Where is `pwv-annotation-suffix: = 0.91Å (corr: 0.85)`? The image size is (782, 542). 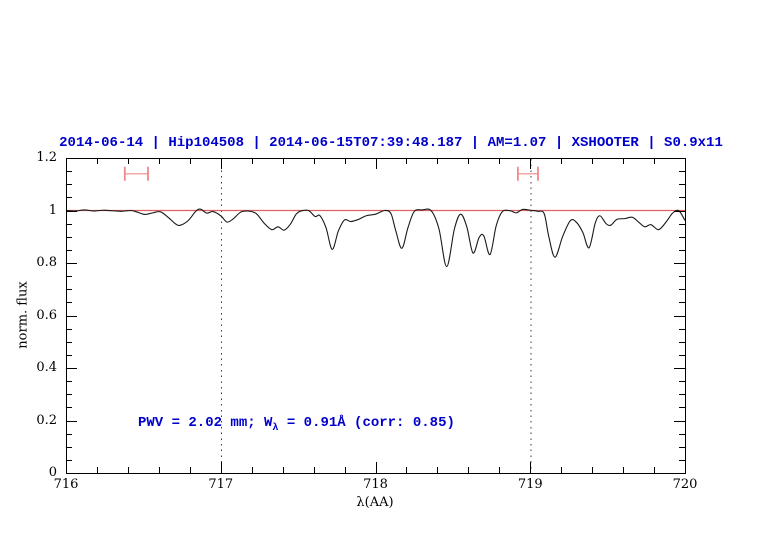
pwv-annotation-suffix: = 0.91Å (corr: 0.85) is located at coordinates (366, 423).